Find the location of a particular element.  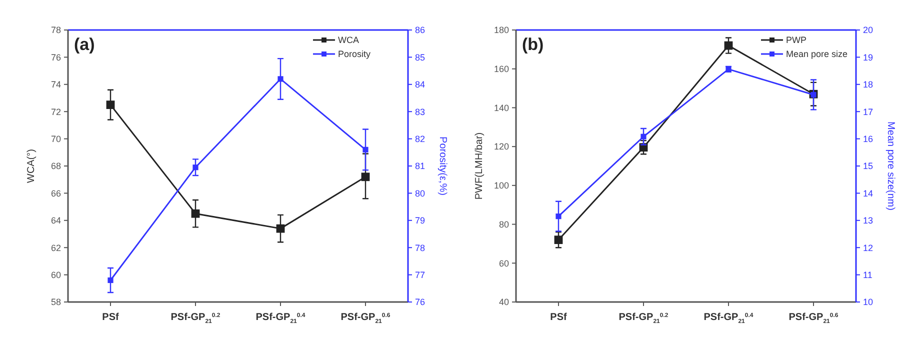

y2-tick-label: 85 is located at coordinates (420, 57).